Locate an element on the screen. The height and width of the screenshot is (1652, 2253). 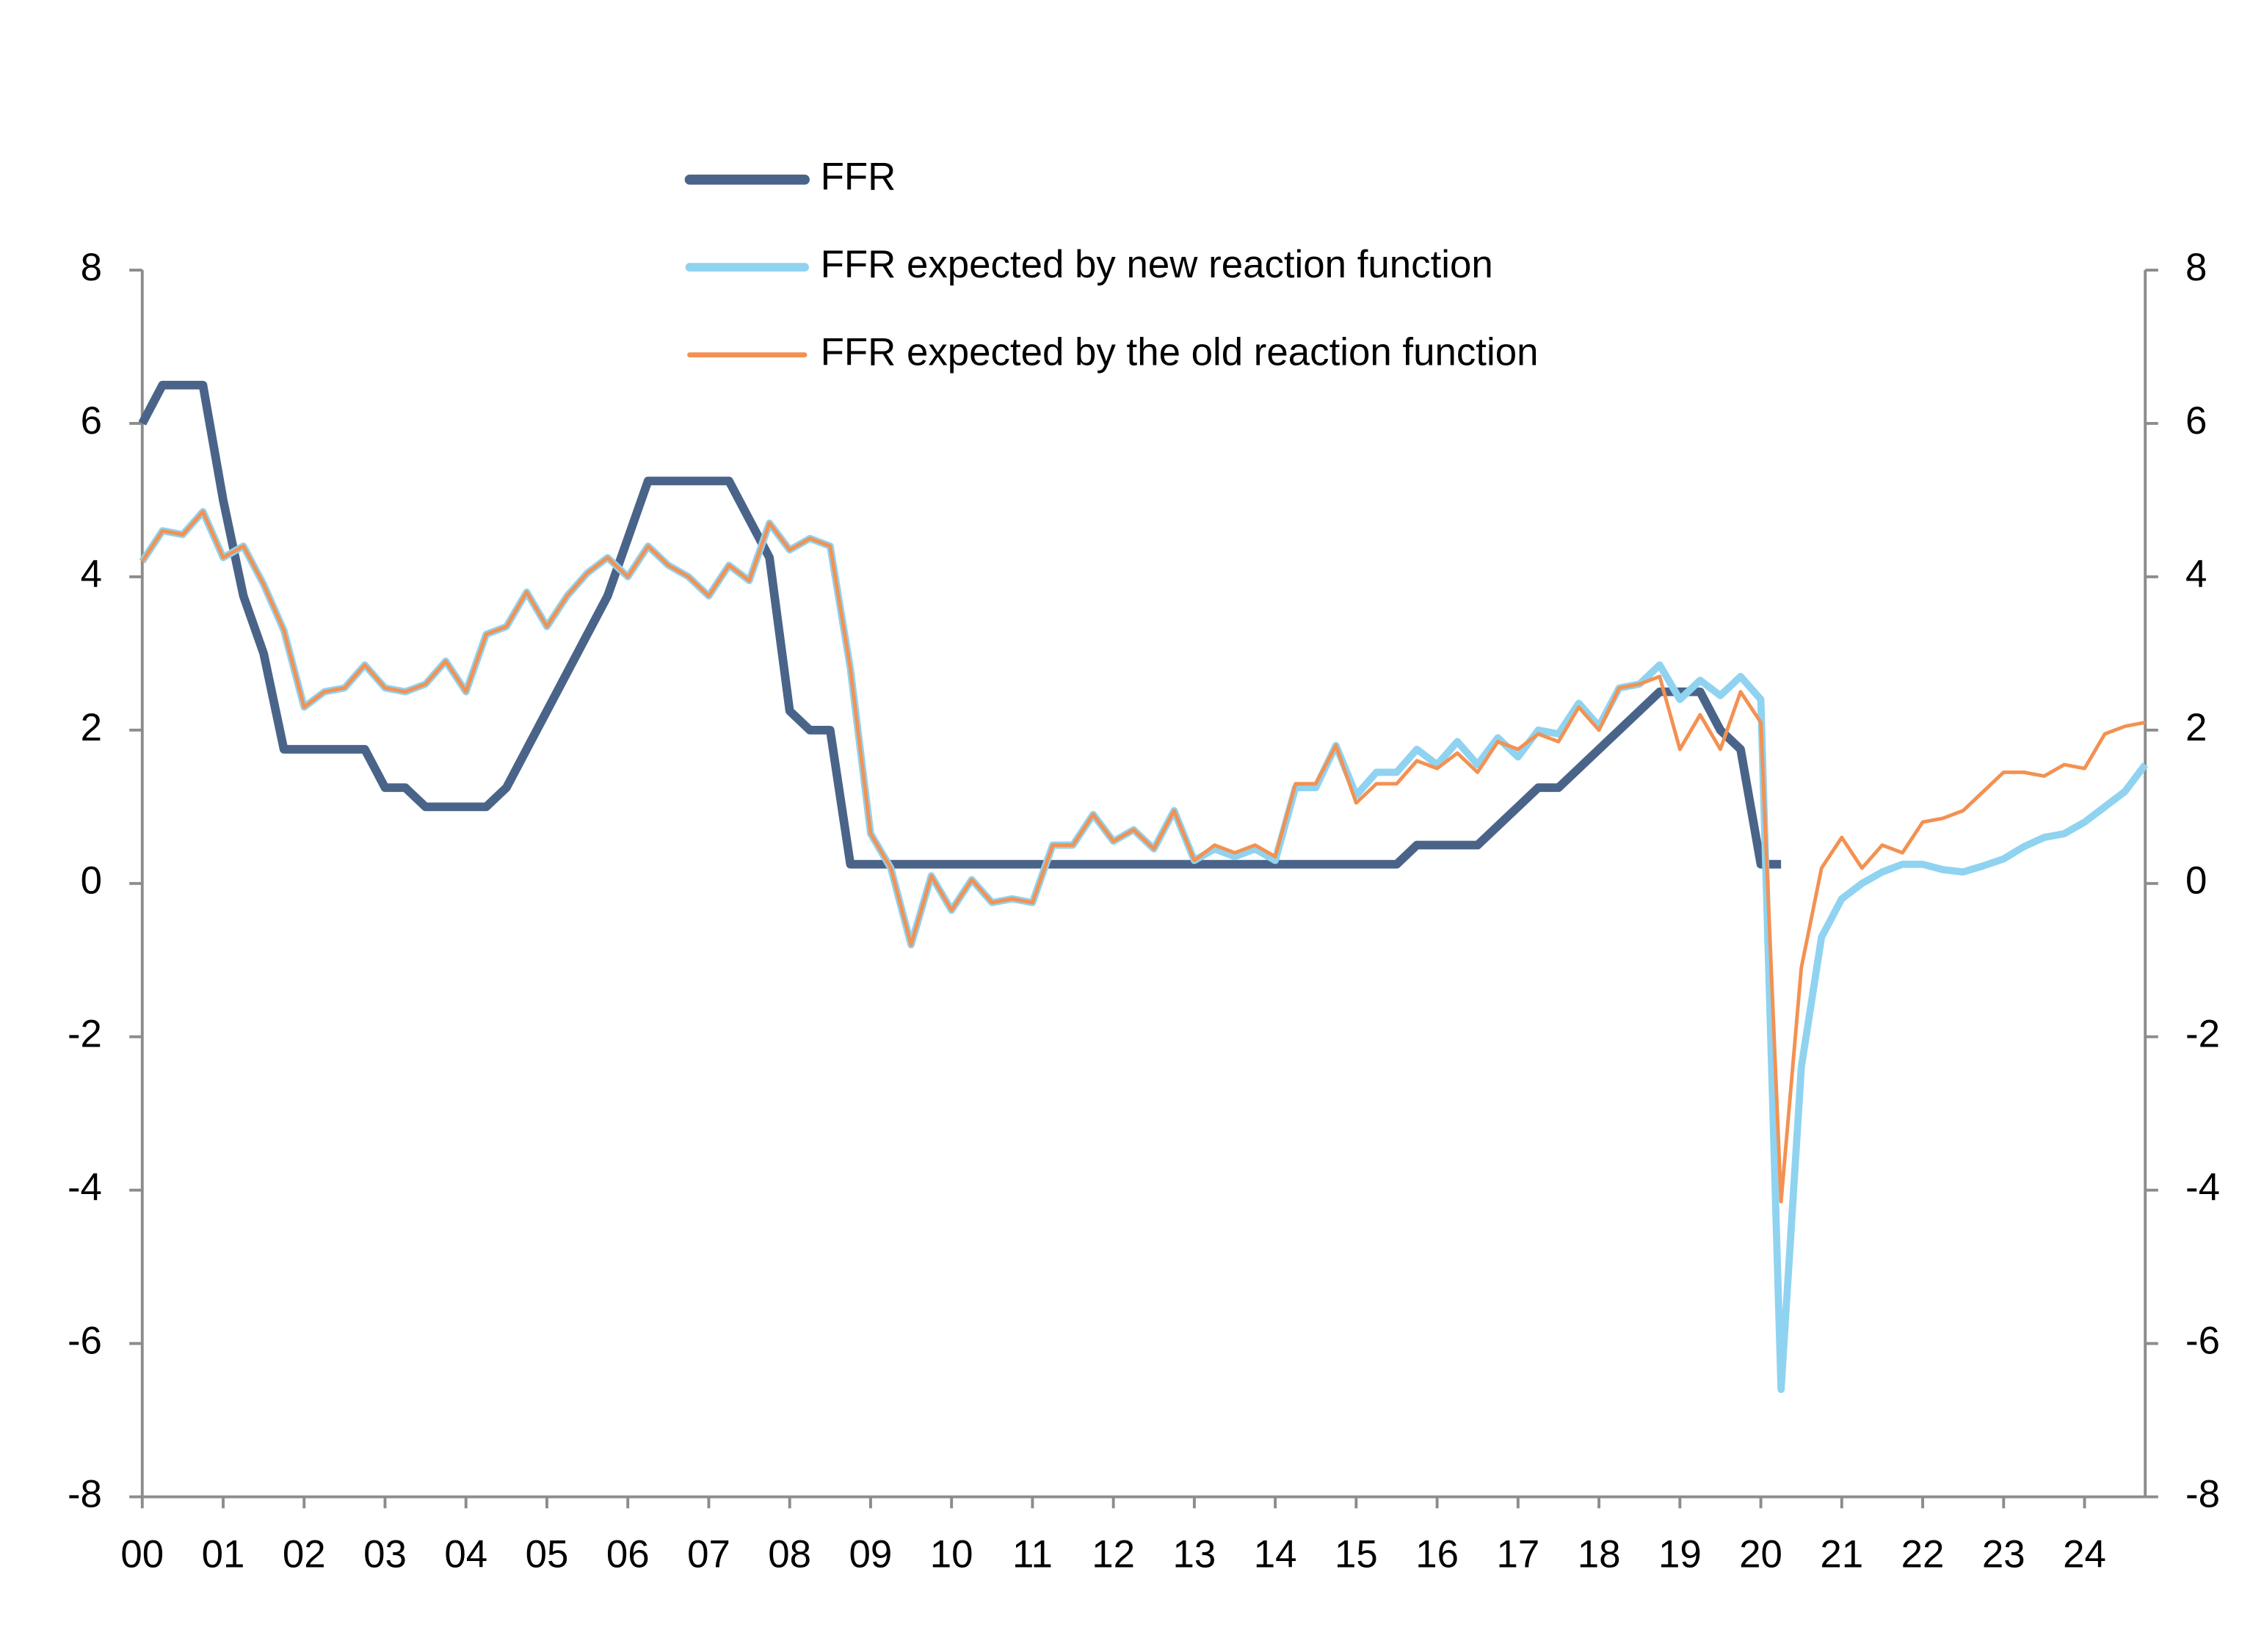
y2-tick-label: -4 is located at coordinates (2202, 1187).